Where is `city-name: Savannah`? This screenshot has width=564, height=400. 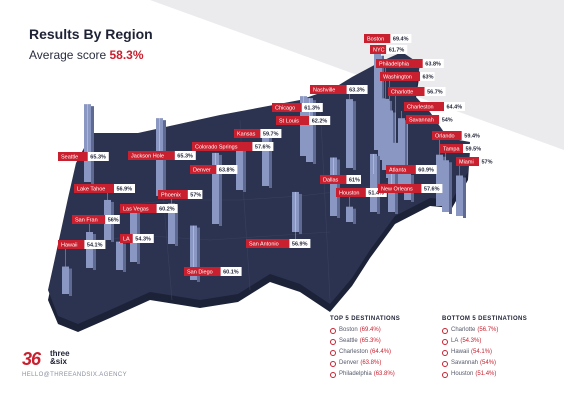
city-name: Savannah is located at coordinates (421, 121).